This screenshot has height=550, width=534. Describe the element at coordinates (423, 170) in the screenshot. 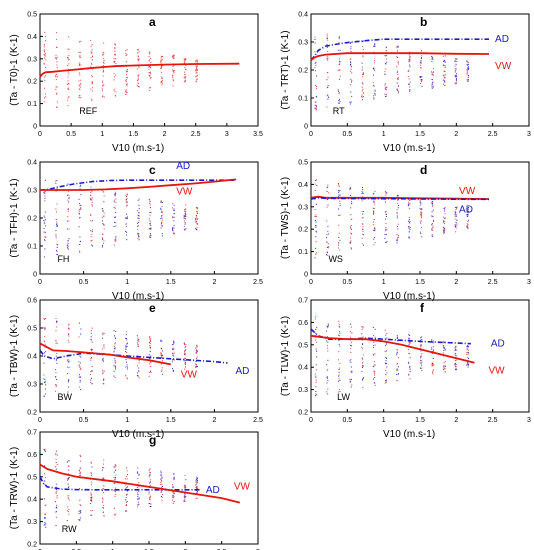

I see `panel-letter: d` at that location.